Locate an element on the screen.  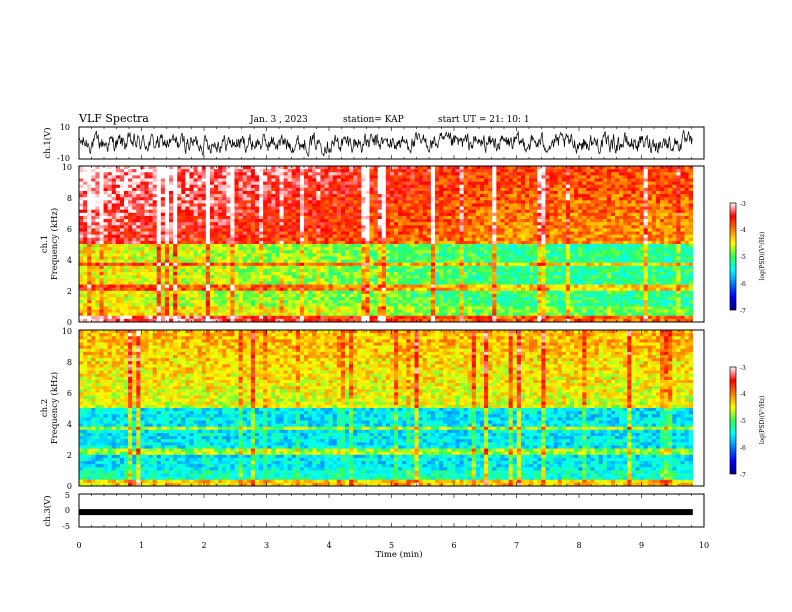
ch2-colorbar-tick-m6: -6 is located at coordinates (743, 448).